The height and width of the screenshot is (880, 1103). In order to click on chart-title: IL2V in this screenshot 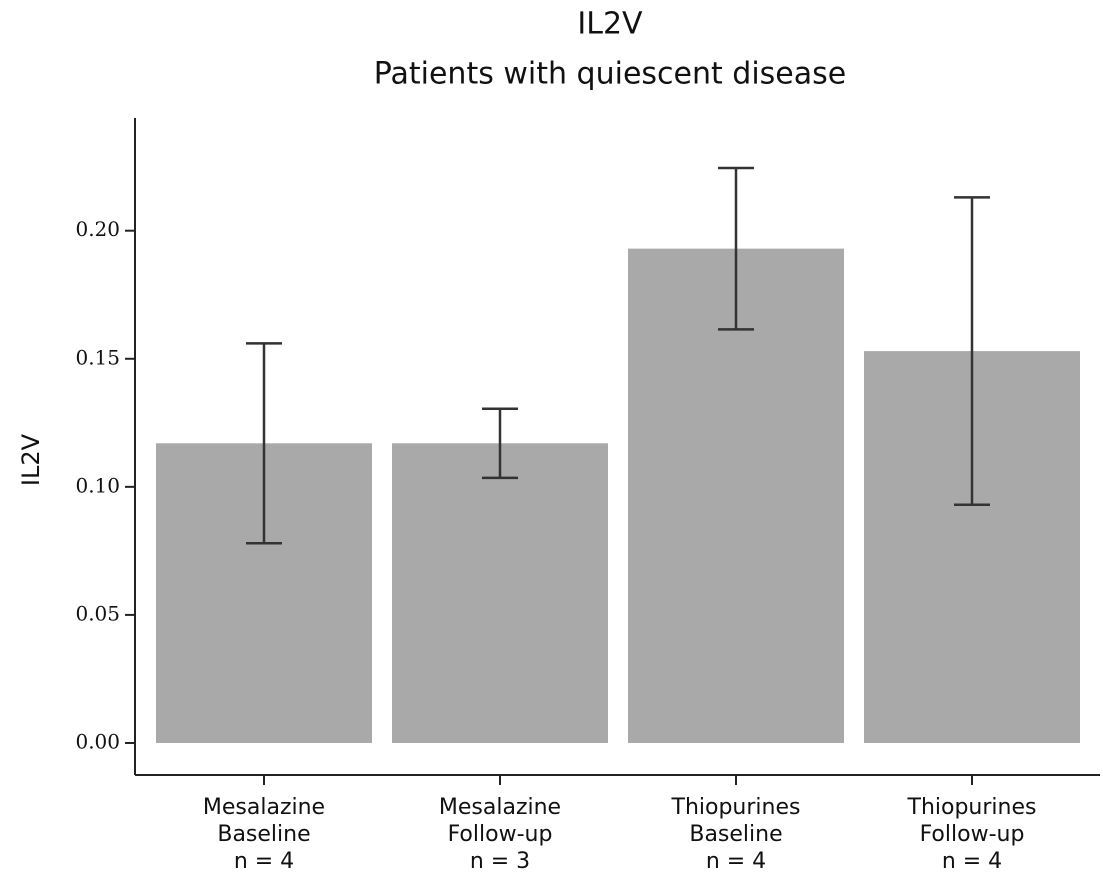, I will do `click(610, 24)`.